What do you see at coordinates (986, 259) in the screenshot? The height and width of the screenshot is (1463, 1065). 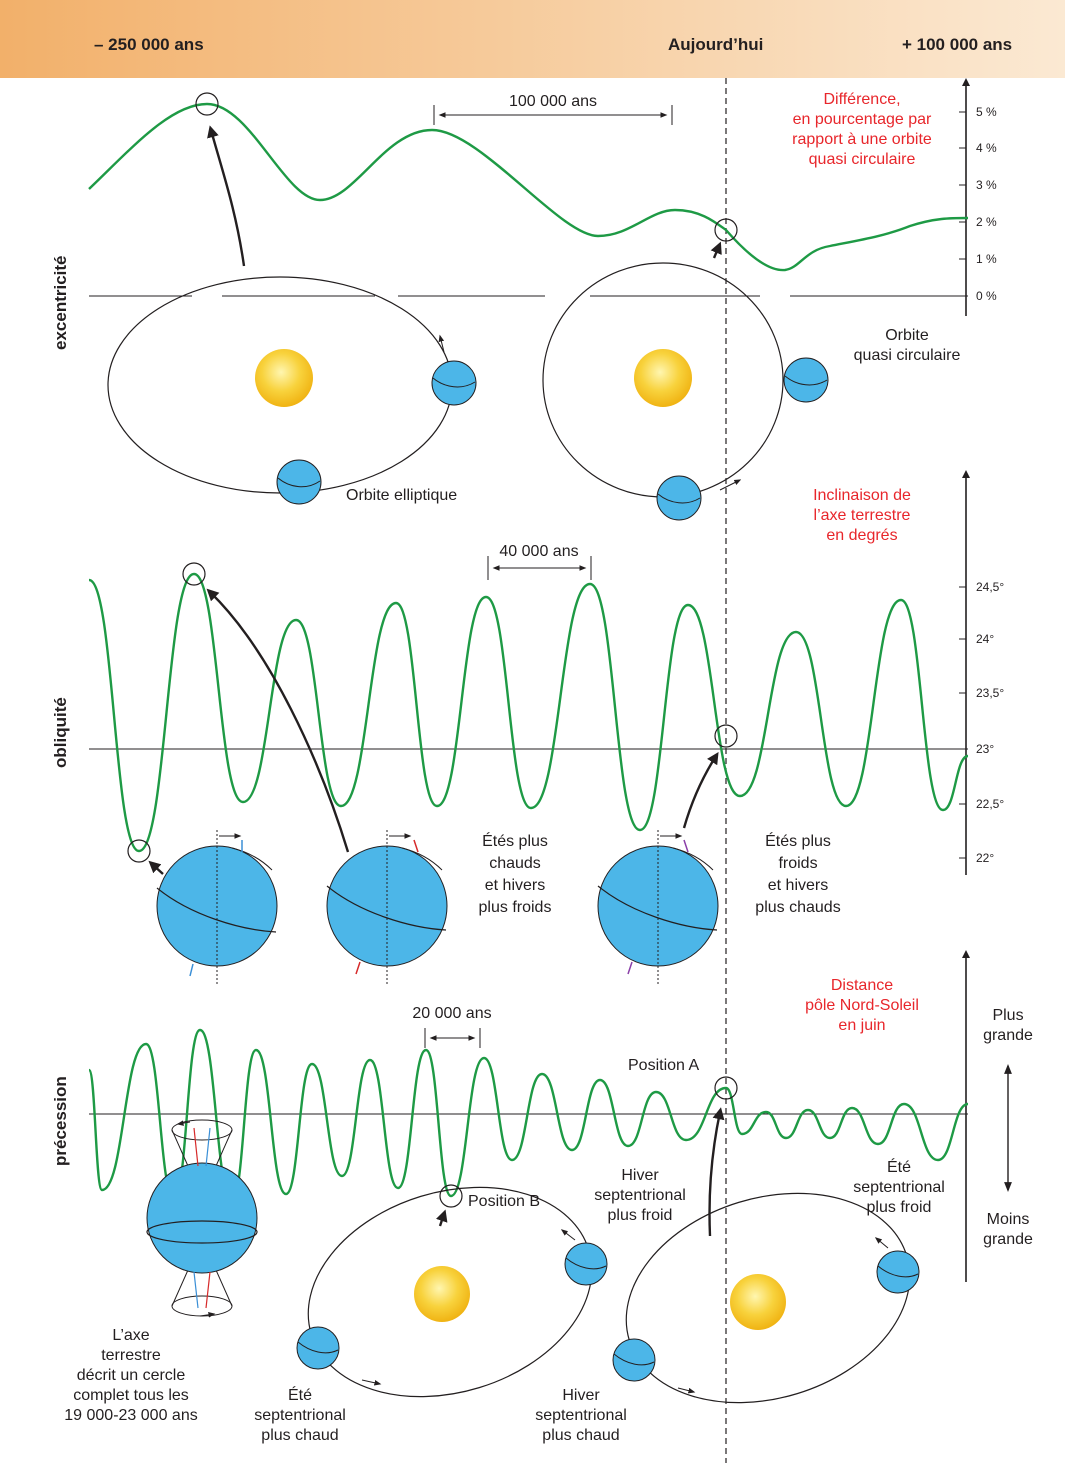 I see `tick-label: 1 %` at bounding box center [986, 259].